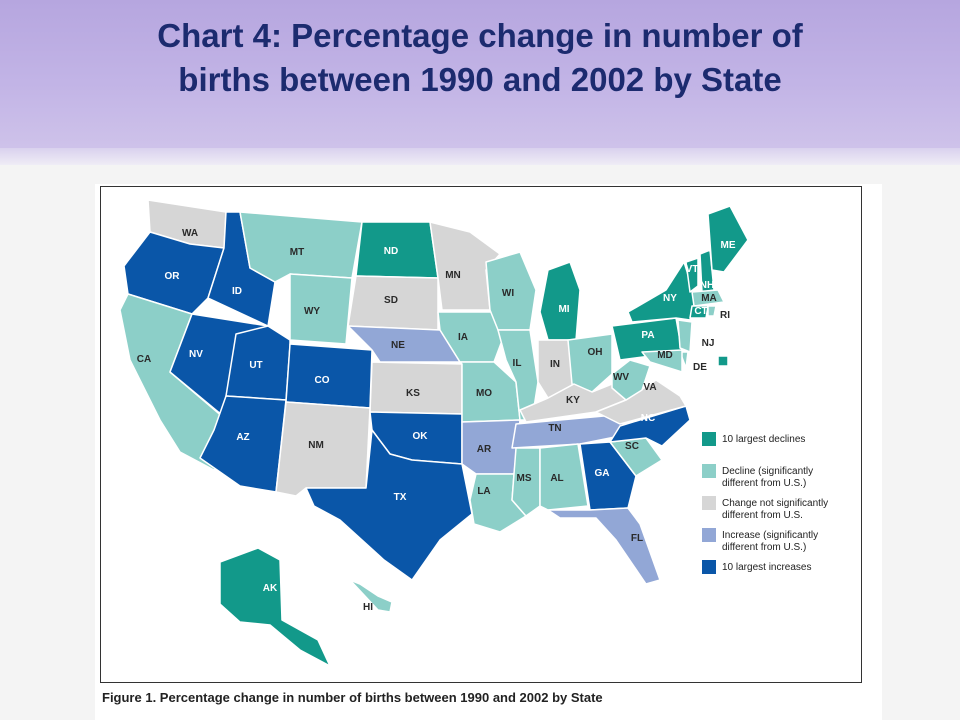  What do you see at coordinates (242, 437) in the screenshot?
I see `state-label-az: AZ` at bounding box center [242, 437].